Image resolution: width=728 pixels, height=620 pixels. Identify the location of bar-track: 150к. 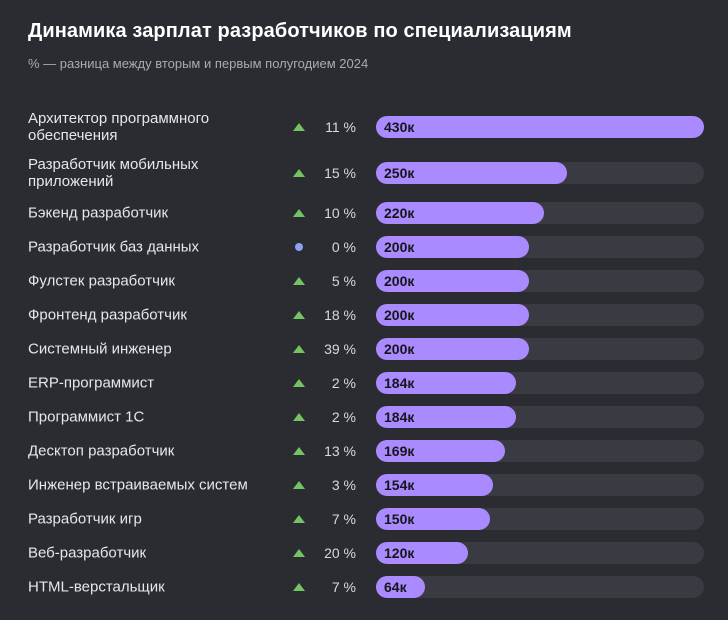
(540, 519).